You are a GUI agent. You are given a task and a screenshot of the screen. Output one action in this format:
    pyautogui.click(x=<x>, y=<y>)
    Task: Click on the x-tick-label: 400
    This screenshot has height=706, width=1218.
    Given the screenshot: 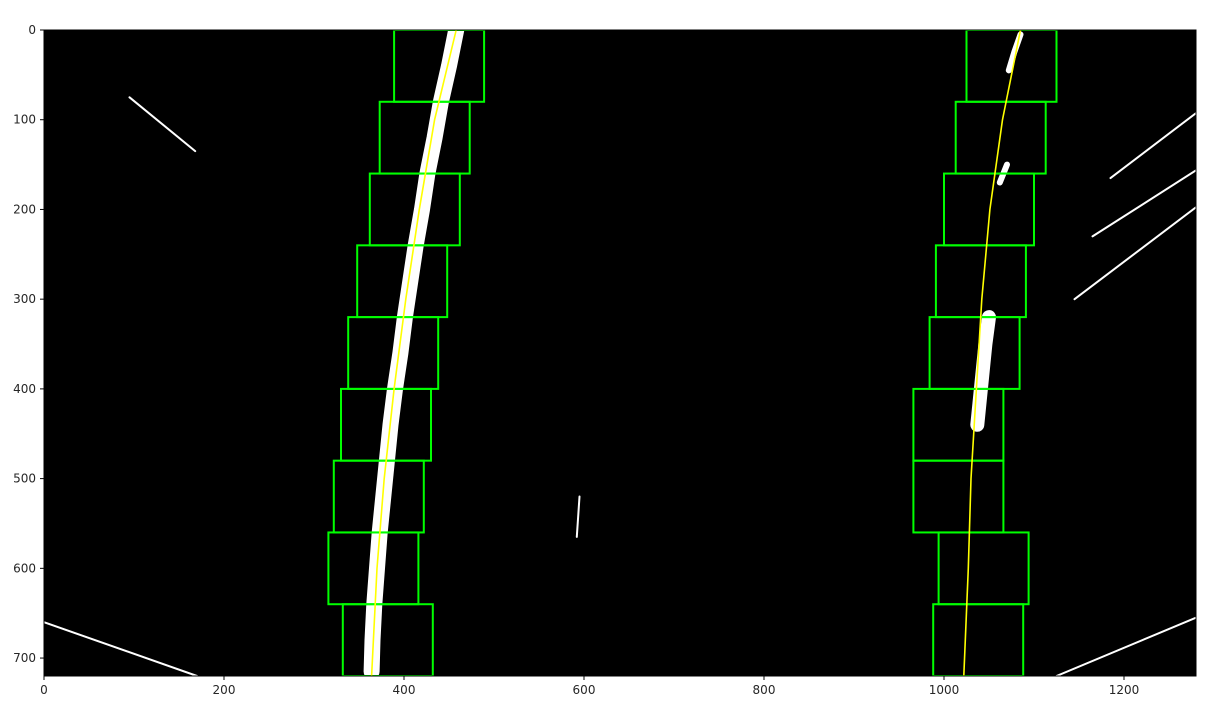 What is the action you would take?
    pyautogui.click(x=404, y=690)
    